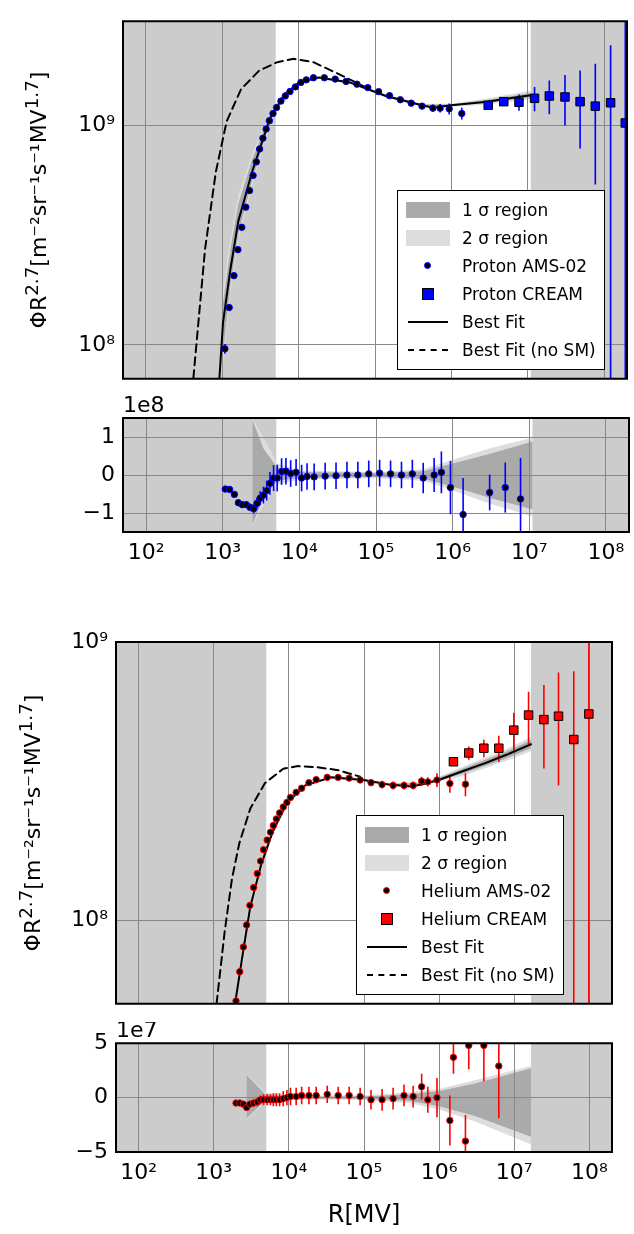 This screenshot has height=1234, width=634. Describe the element at coordinates (484, 918) in the screenshot. I see `legend-label: Helium CREAM` at that location.